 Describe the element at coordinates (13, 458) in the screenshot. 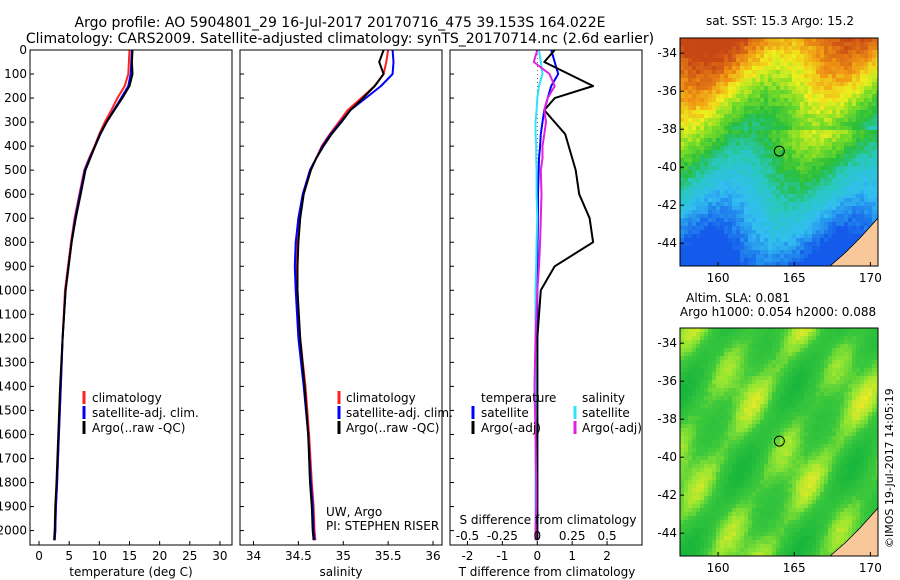

I see `depth-tick-label: 1700` at that location.